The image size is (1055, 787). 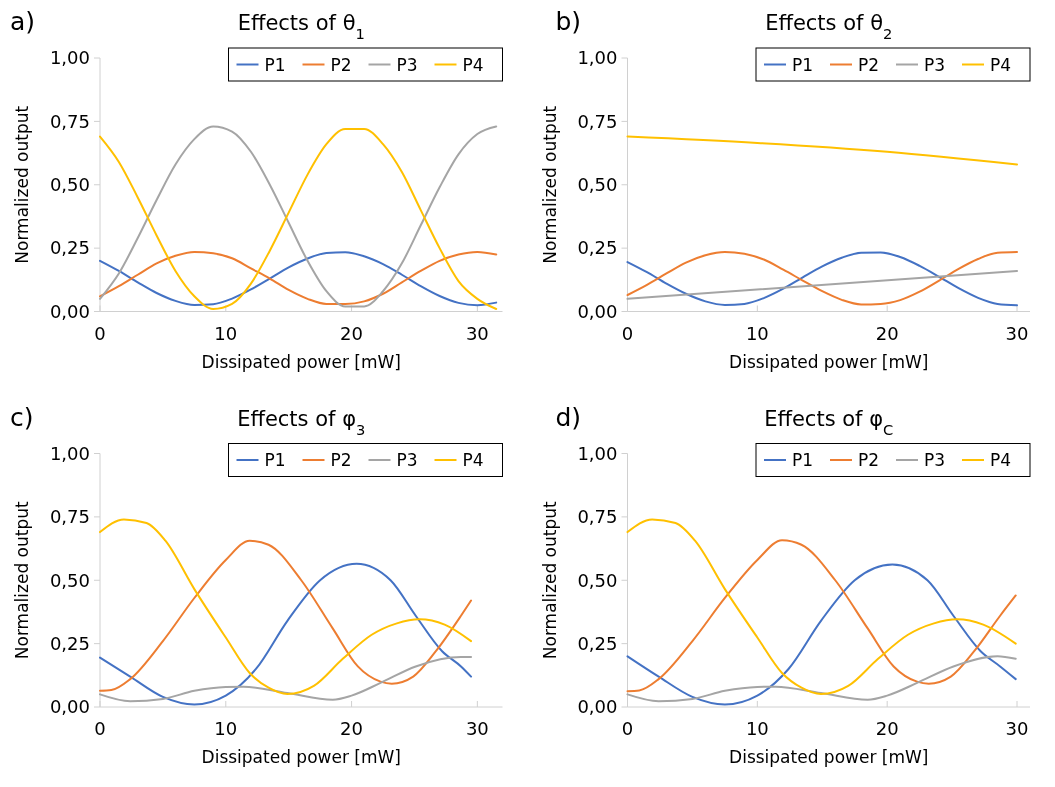 I want to click on text: c), so click(x=22, y=417).